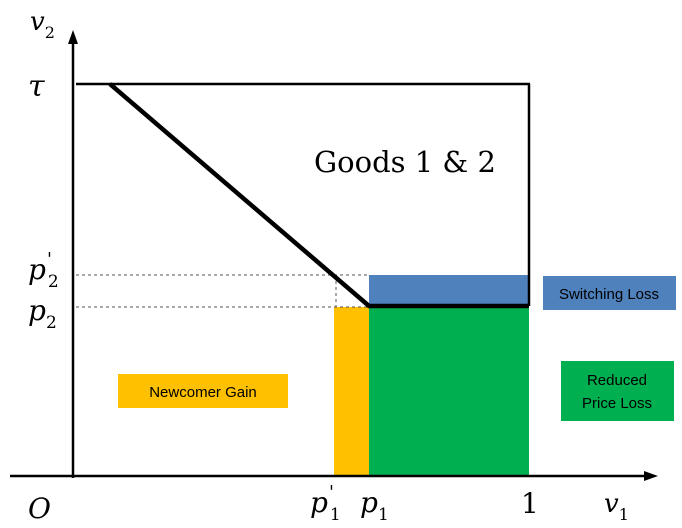  Describe the element at coordinates (42, 24) in the screenshot. I see `y-axis-label: v2` at that location.